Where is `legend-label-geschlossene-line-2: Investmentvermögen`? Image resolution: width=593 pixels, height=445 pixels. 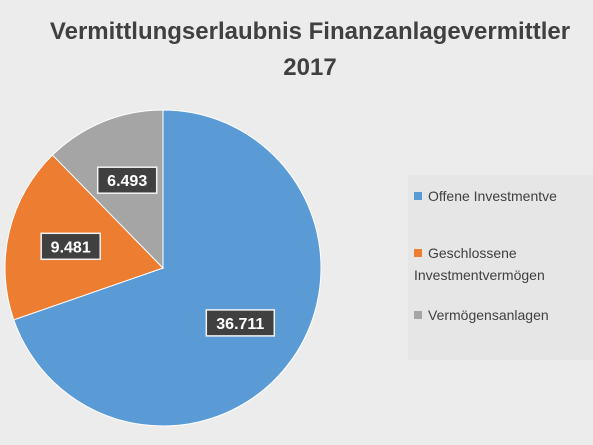
legend-label-geschlossene-line-2: Investmentvermögen is located at coordinates (479, 275).